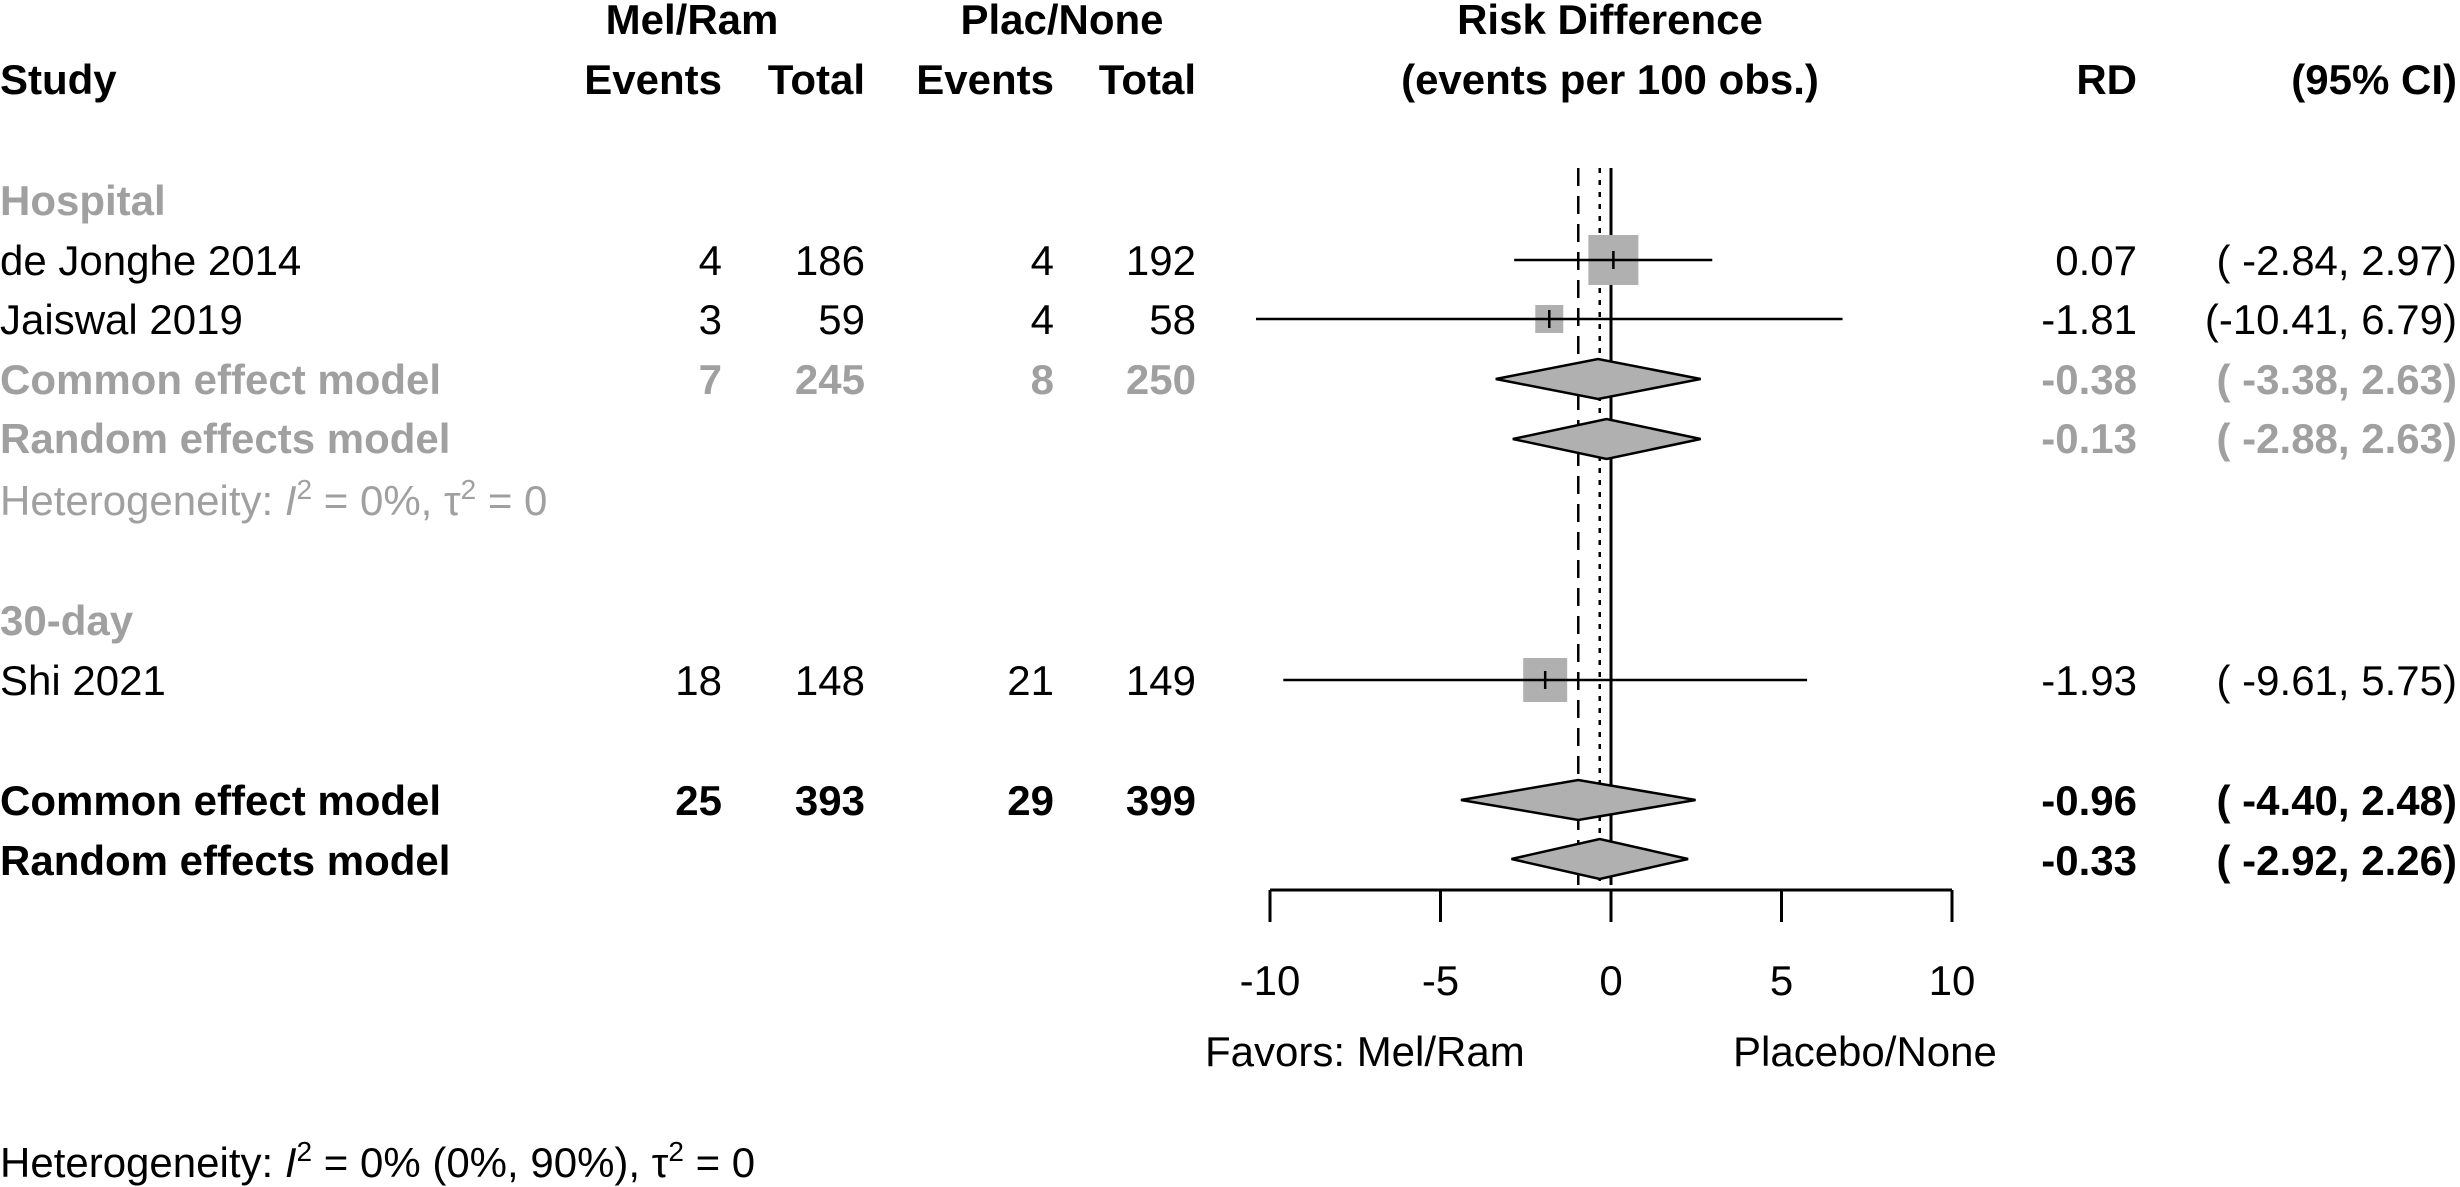 This screenshot has height=1187, width=2460. Describe the element at coordinates (1365, 1051) in the screenshot. I see `favors-left-label: Favors: Mel/Ram` at that location.